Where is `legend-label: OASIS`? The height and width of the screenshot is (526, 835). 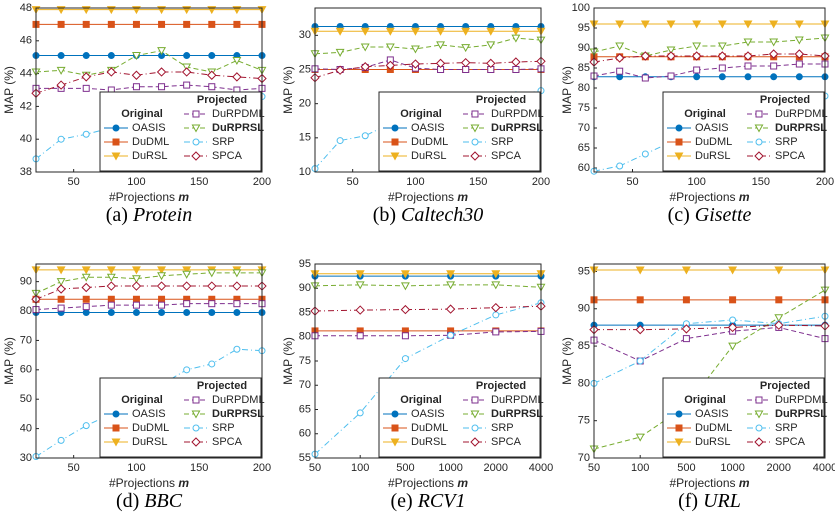
legend-label: OASIS is located at coordinates (712, 414).